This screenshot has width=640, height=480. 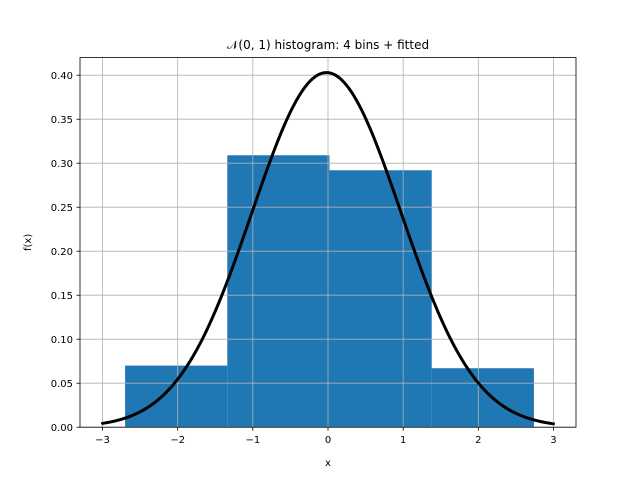 I want to click on y-tick-label-2: 0.10, so click(x=62, y=340).